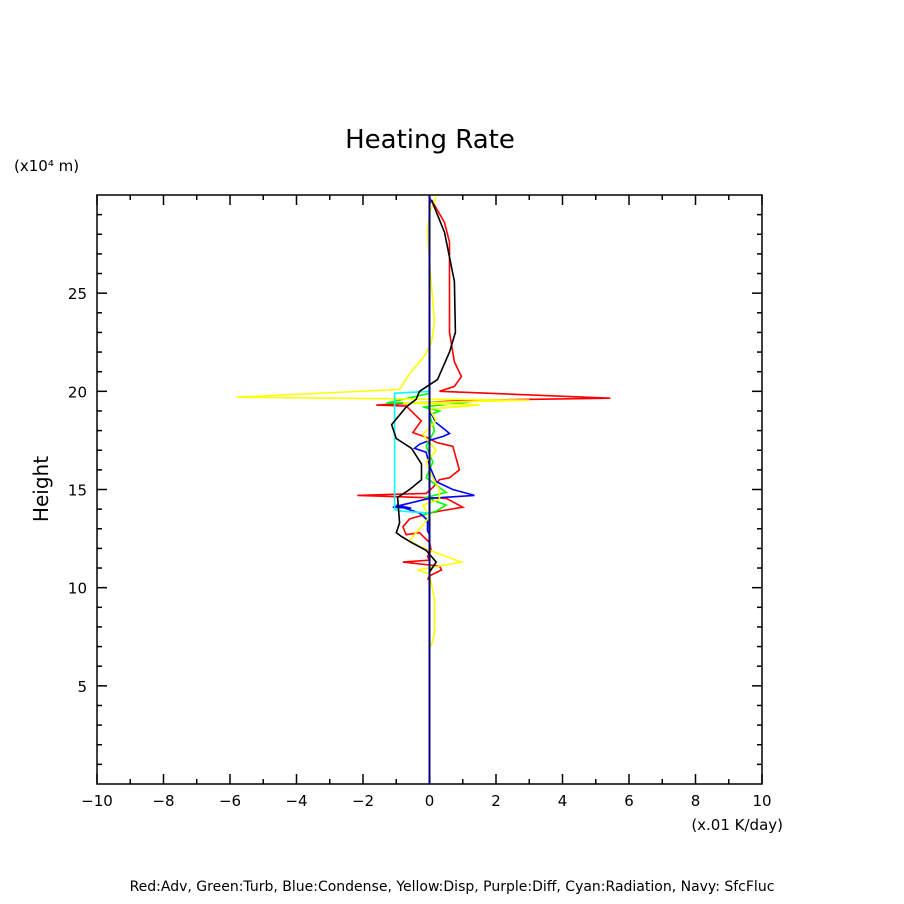 This screenshot has height=904, width=904. What do you see at coordinates (77, 294) in the screenshot?
I see `y-tick-label: 25` at bounding box center [77, 294].